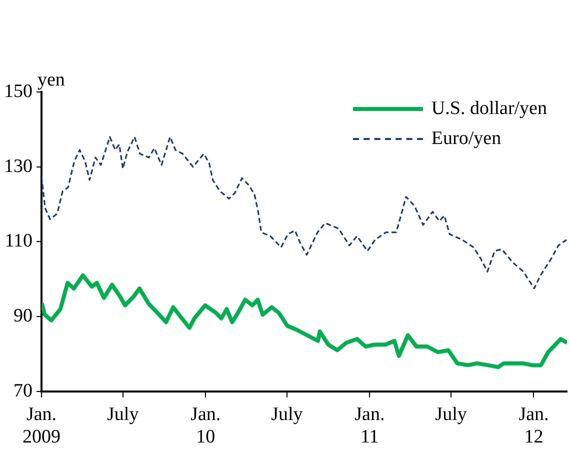 The image size is (569, 455). What do you see at coordinates (23, 391) in the screenshot?
I see `y-tick-label: 70` at bounding box center [23, 391].